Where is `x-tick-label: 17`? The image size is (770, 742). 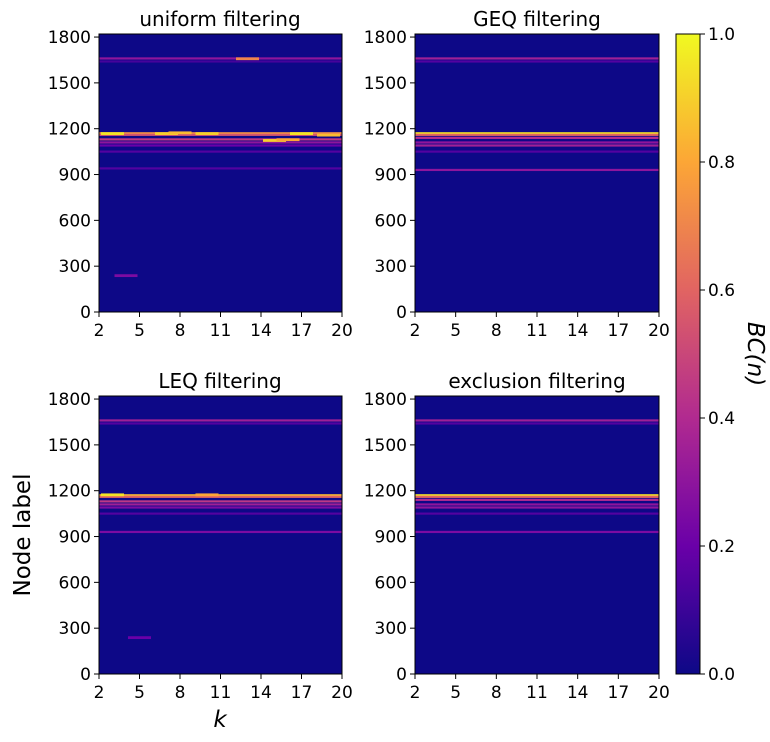 x-tick-label: 17 is located at coordinates (619, 693).